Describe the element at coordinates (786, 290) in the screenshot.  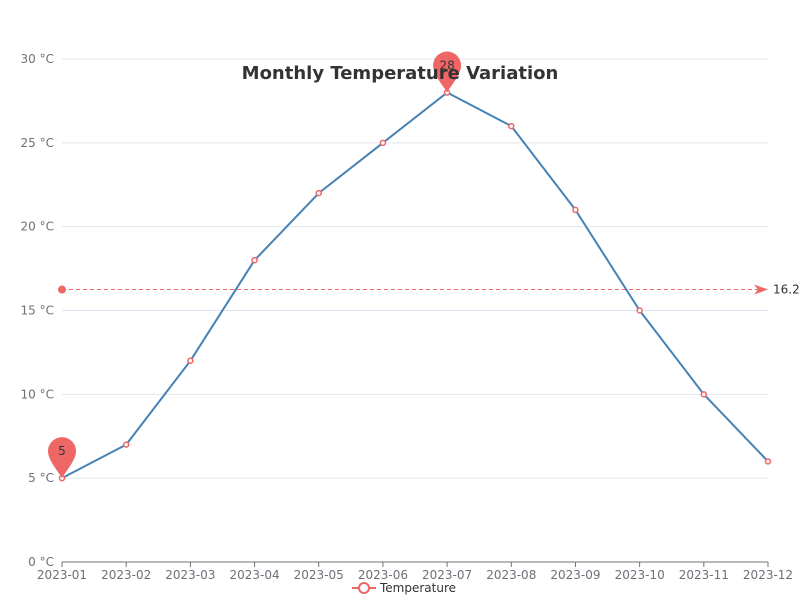
I see `average-line-label: 16.25` at that location.